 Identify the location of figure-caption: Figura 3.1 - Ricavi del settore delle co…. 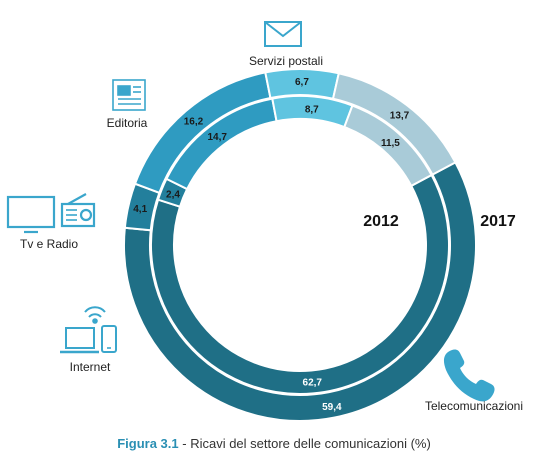
(274, 443).